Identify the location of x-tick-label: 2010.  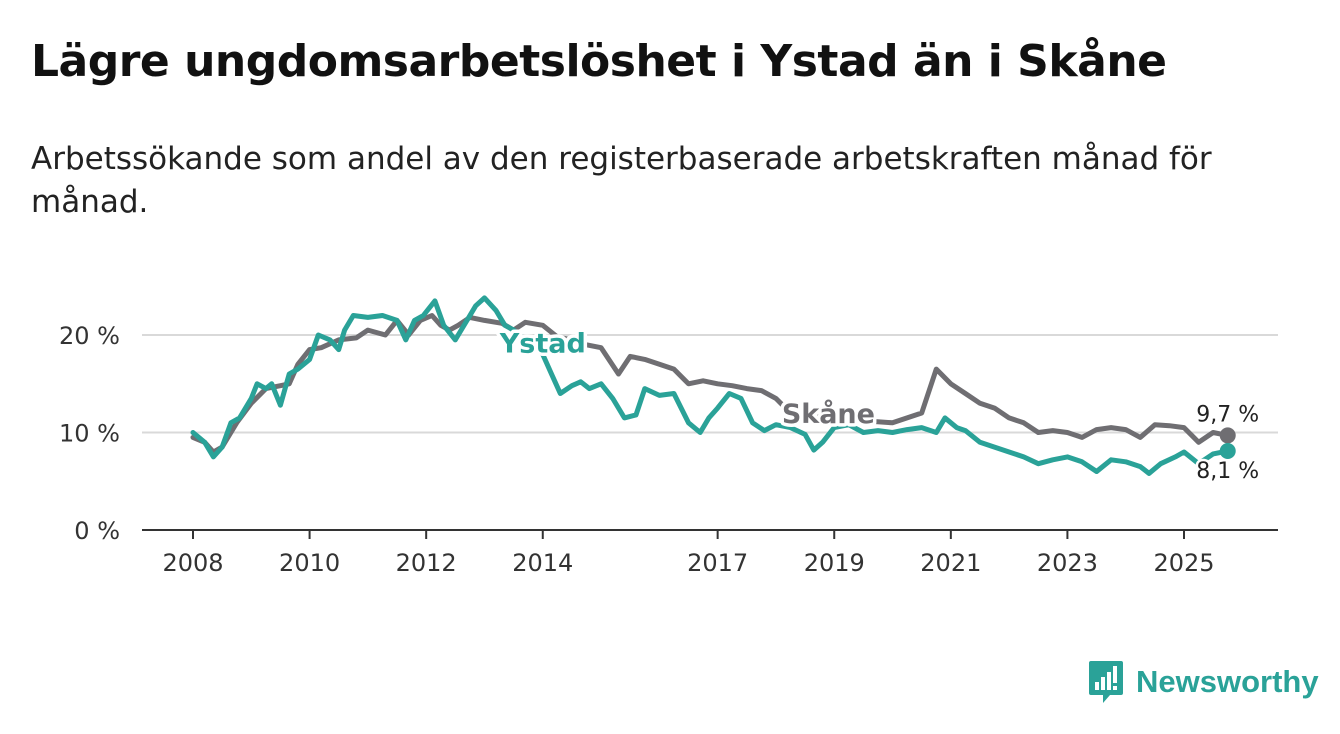
(309, 563).